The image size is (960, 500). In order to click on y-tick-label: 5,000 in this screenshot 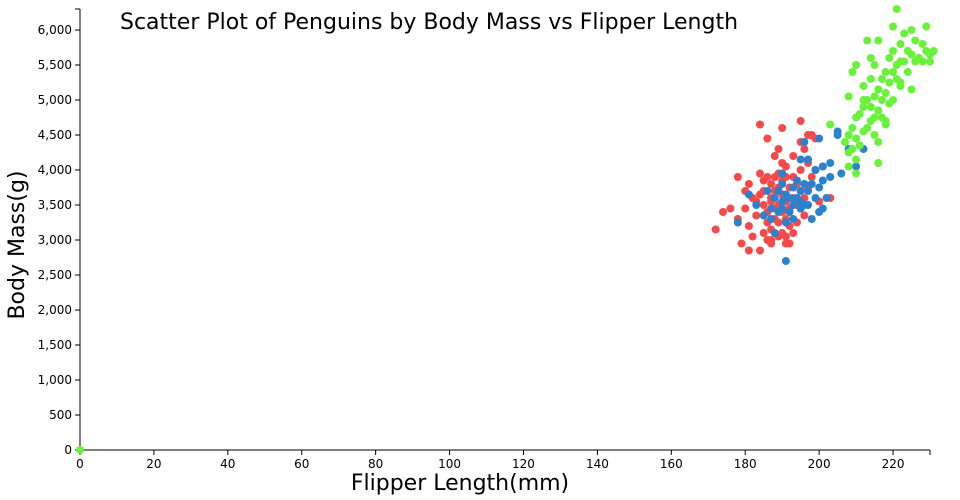, I will do `click(55, 100)`.